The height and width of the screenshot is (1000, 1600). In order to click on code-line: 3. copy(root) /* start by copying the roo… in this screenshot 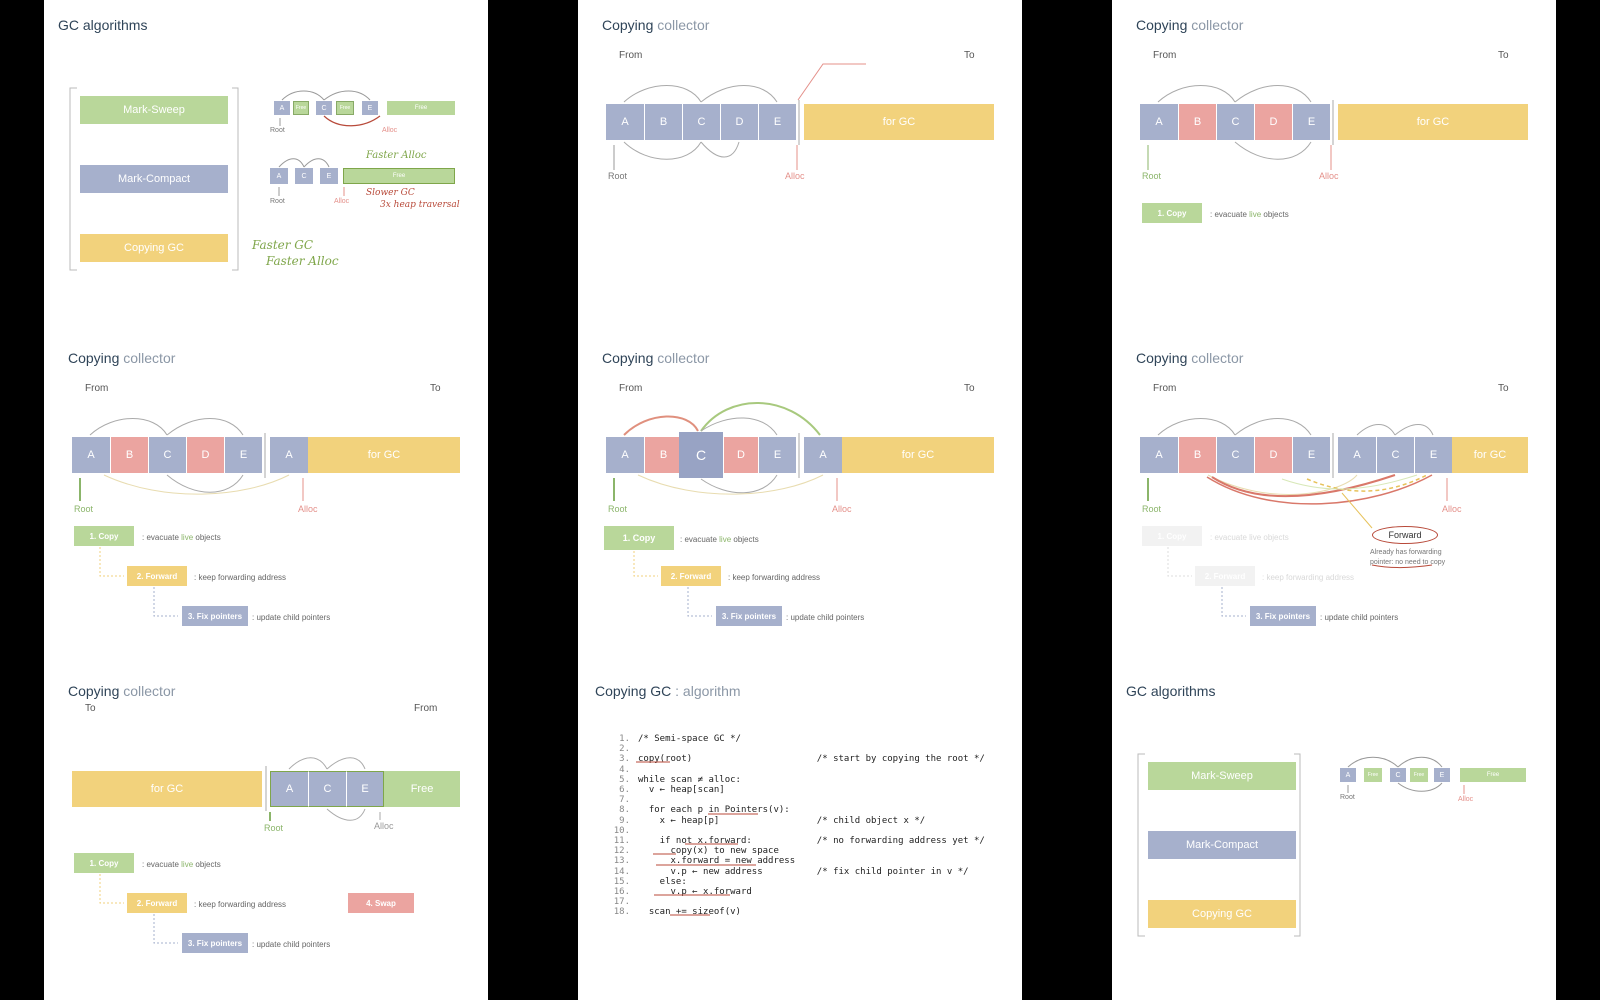, I will do `click(796, 759)`.